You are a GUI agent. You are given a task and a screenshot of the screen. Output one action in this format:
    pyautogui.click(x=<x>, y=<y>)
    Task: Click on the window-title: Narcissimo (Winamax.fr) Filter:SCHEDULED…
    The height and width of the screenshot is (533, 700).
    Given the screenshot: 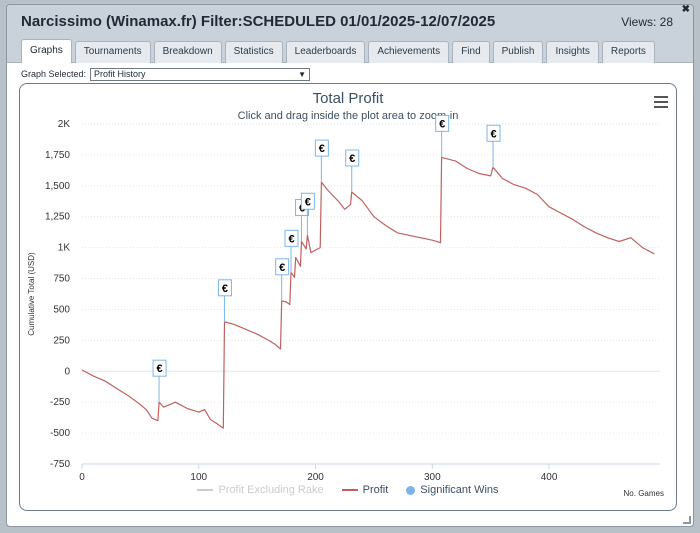 What is the action you would take?
    pyautogui.click(x=258, y=21)
    